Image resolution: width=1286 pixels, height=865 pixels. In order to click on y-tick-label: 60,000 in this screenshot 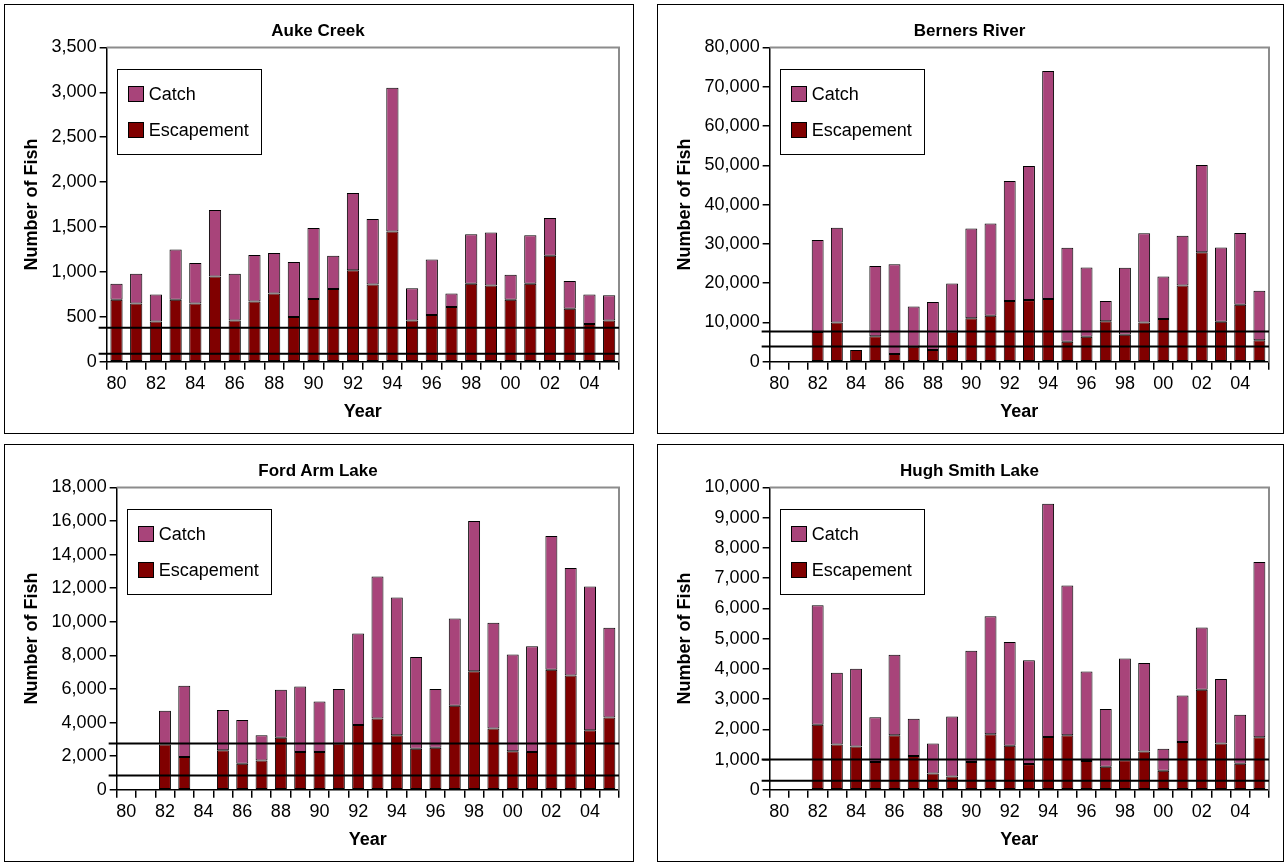, I will do `click(732, 124)`.